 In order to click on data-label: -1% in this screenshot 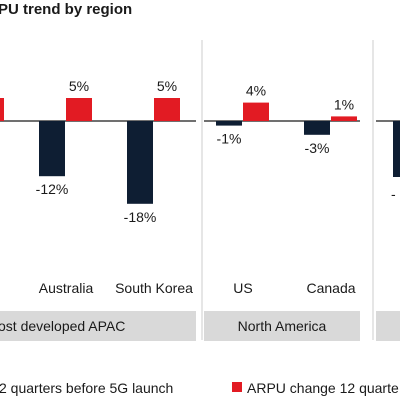, I will do `click(229, 139)`.